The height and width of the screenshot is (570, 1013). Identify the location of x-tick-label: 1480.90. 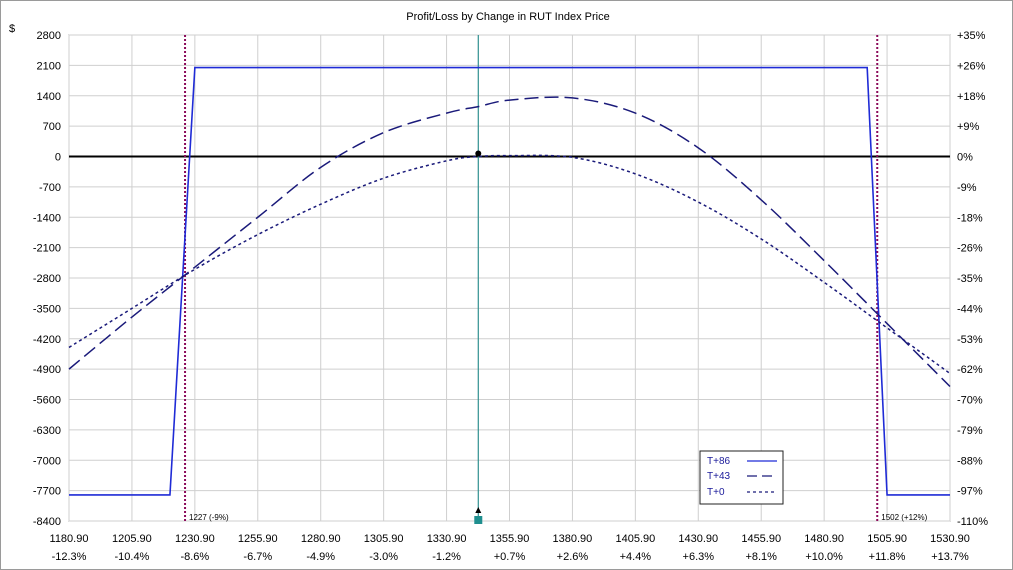
(824, 539).